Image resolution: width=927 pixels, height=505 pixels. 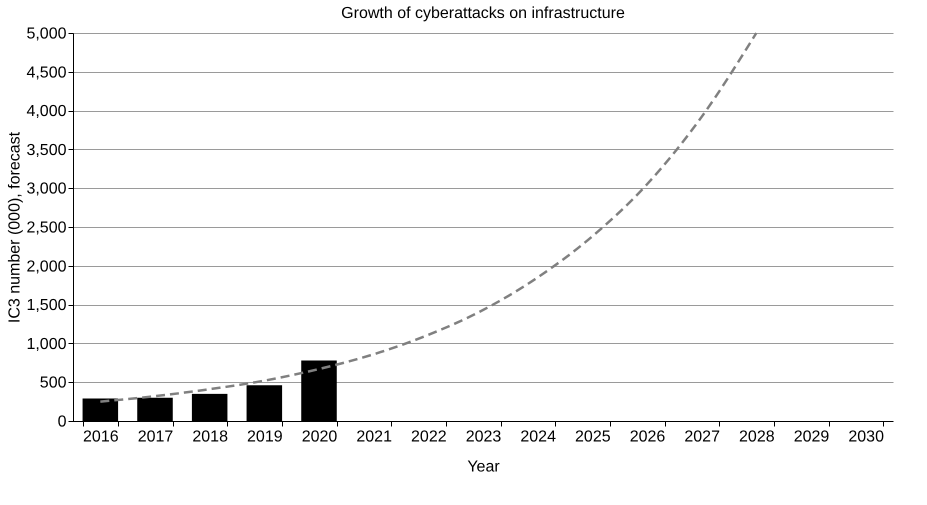 What do you see at coordinates (648, 437) in the screenshot?
I see `x-tick-label: 2026` at bounding box center [648, 437].